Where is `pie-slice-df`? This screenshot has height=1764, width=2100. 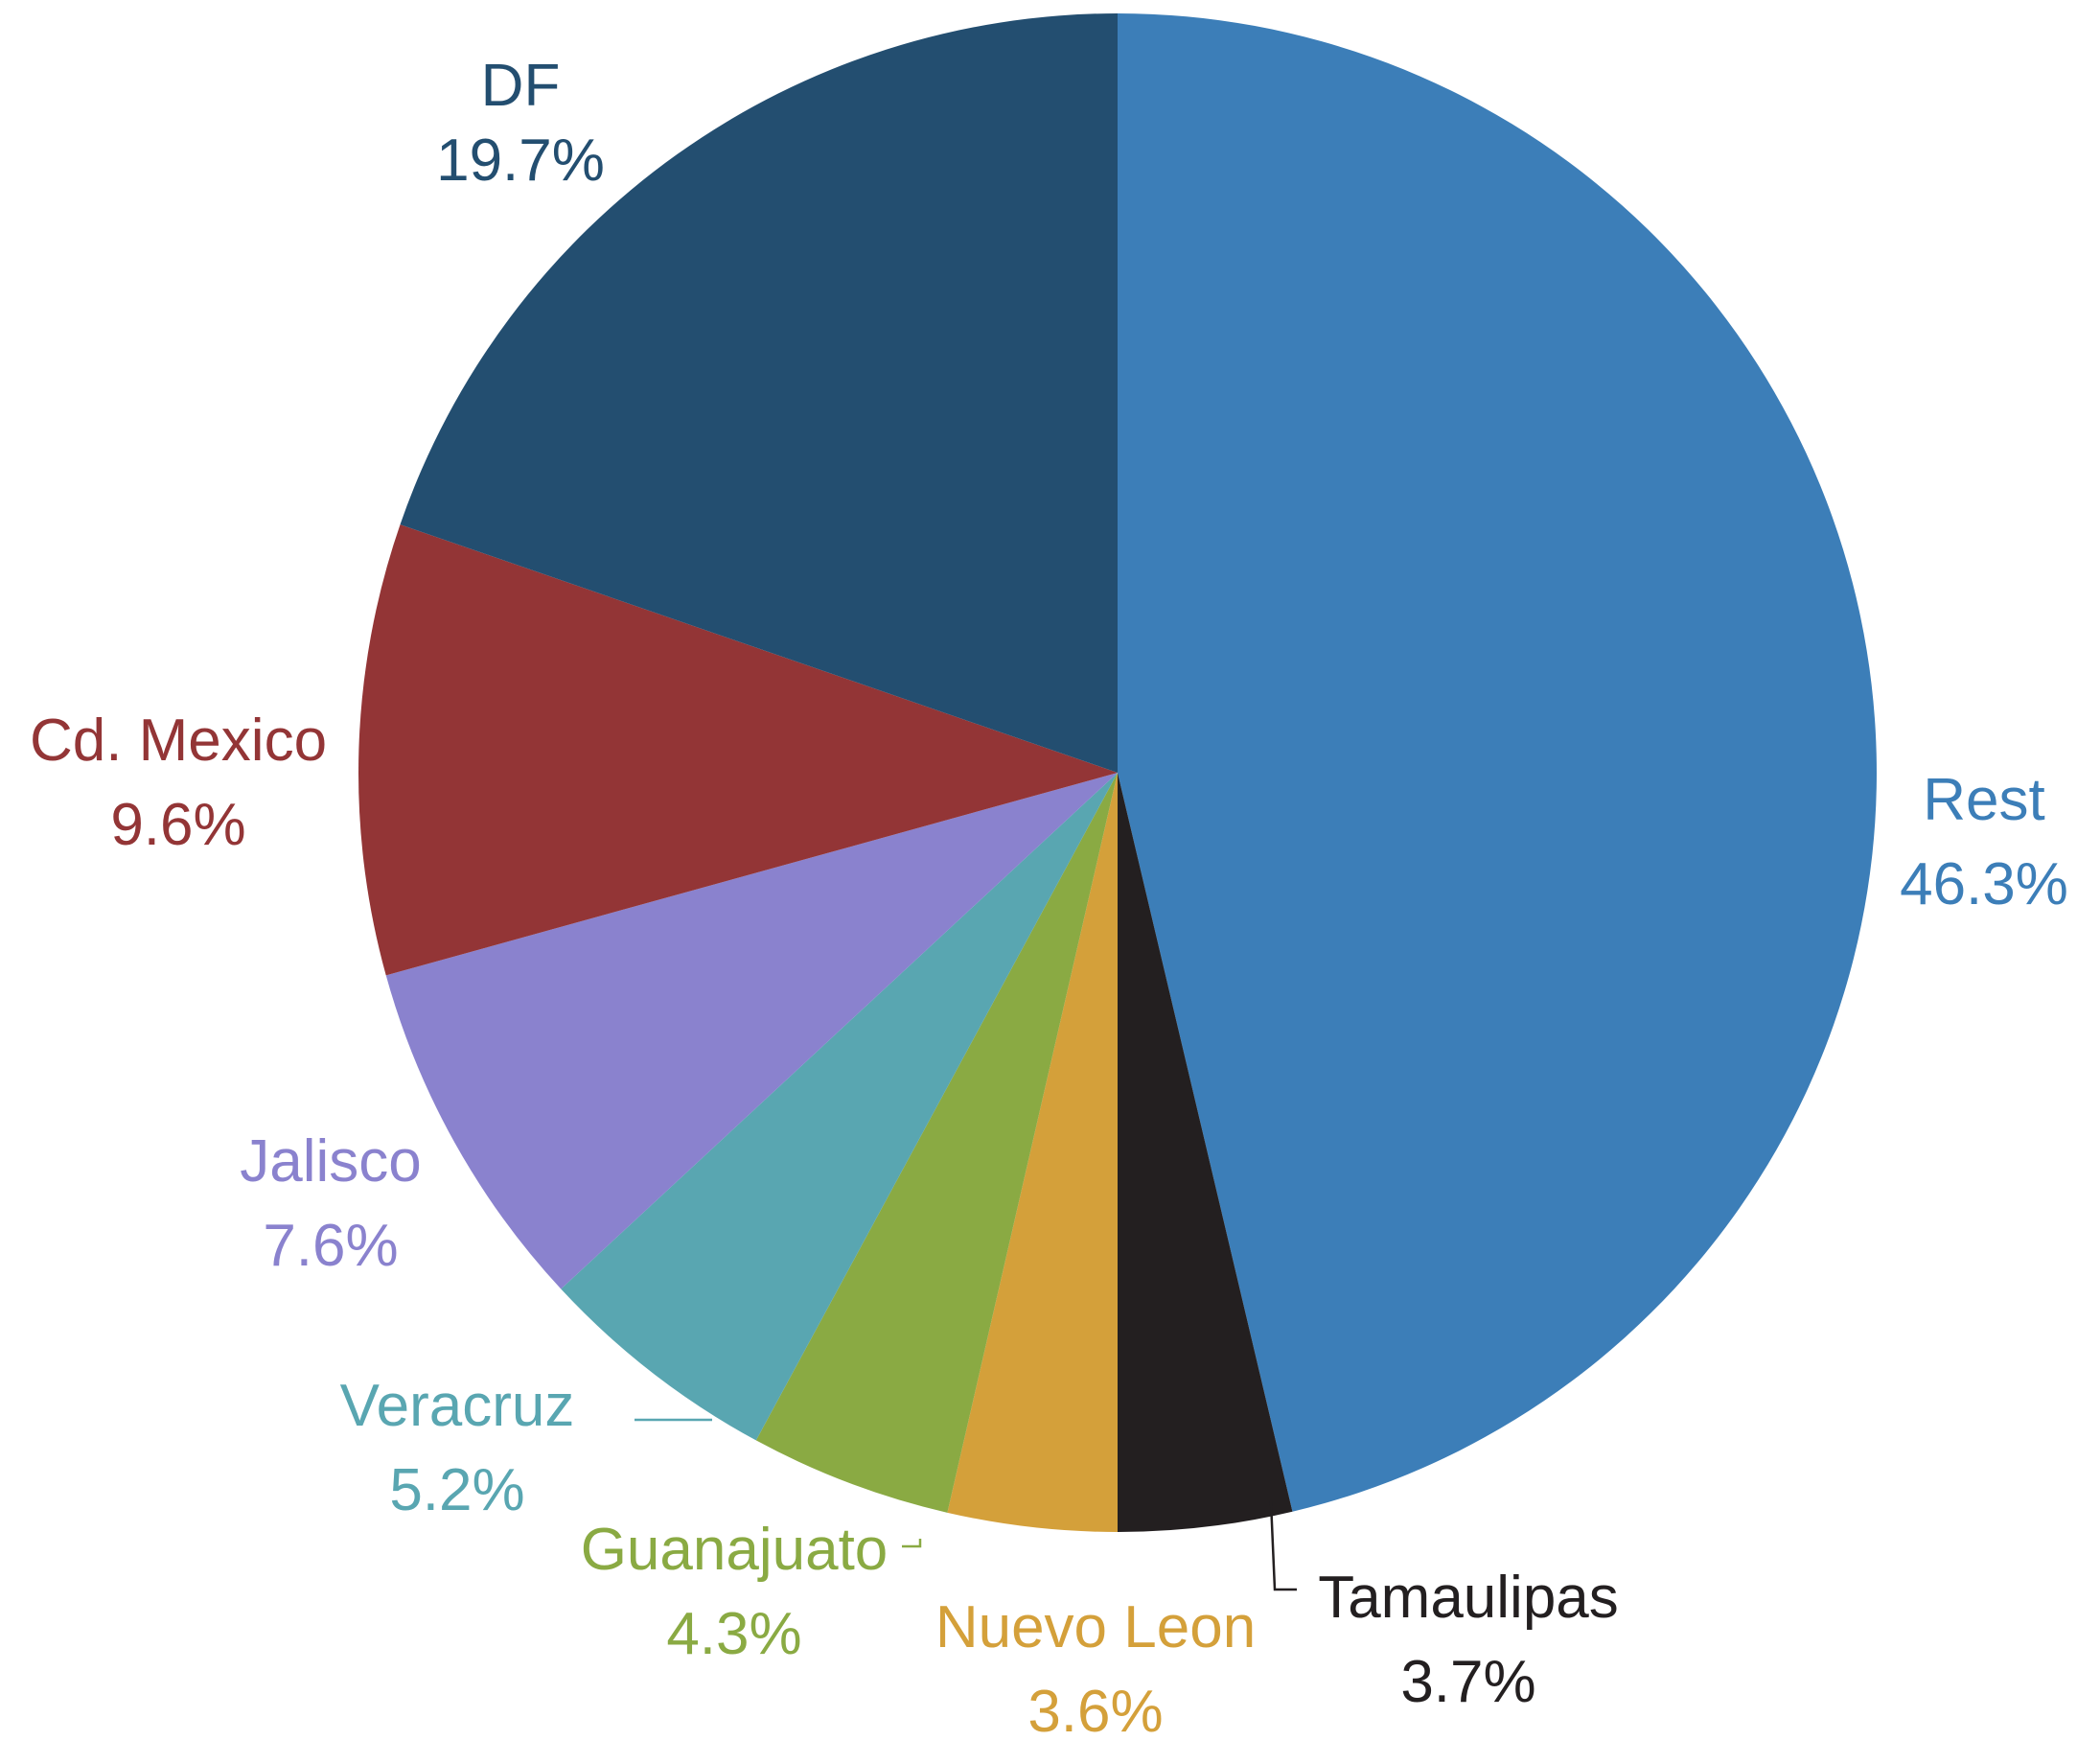 pie-slice-df is located at coordinates (759, 393).